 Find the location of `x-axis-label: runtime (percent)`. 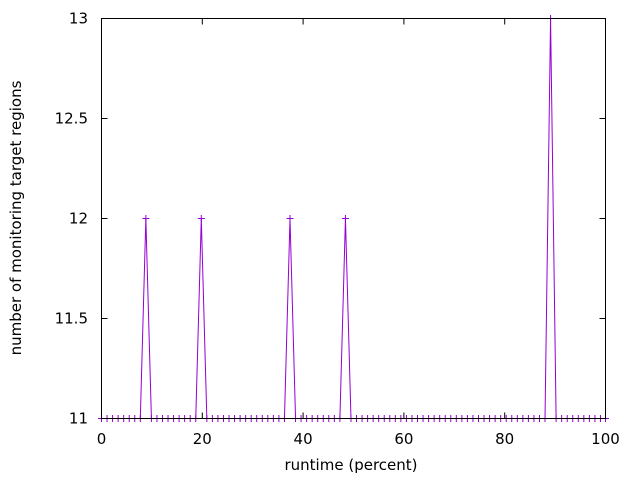

x-axis-label: runtime (percent) is located at coordinates (351, 465).